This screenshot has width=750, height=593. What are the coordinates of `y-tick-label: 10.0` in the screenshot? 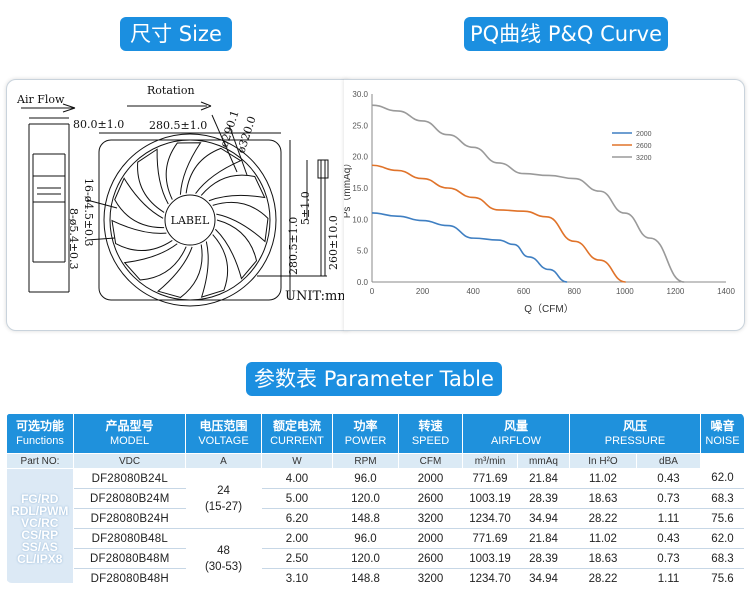 It's located at (360, 219).